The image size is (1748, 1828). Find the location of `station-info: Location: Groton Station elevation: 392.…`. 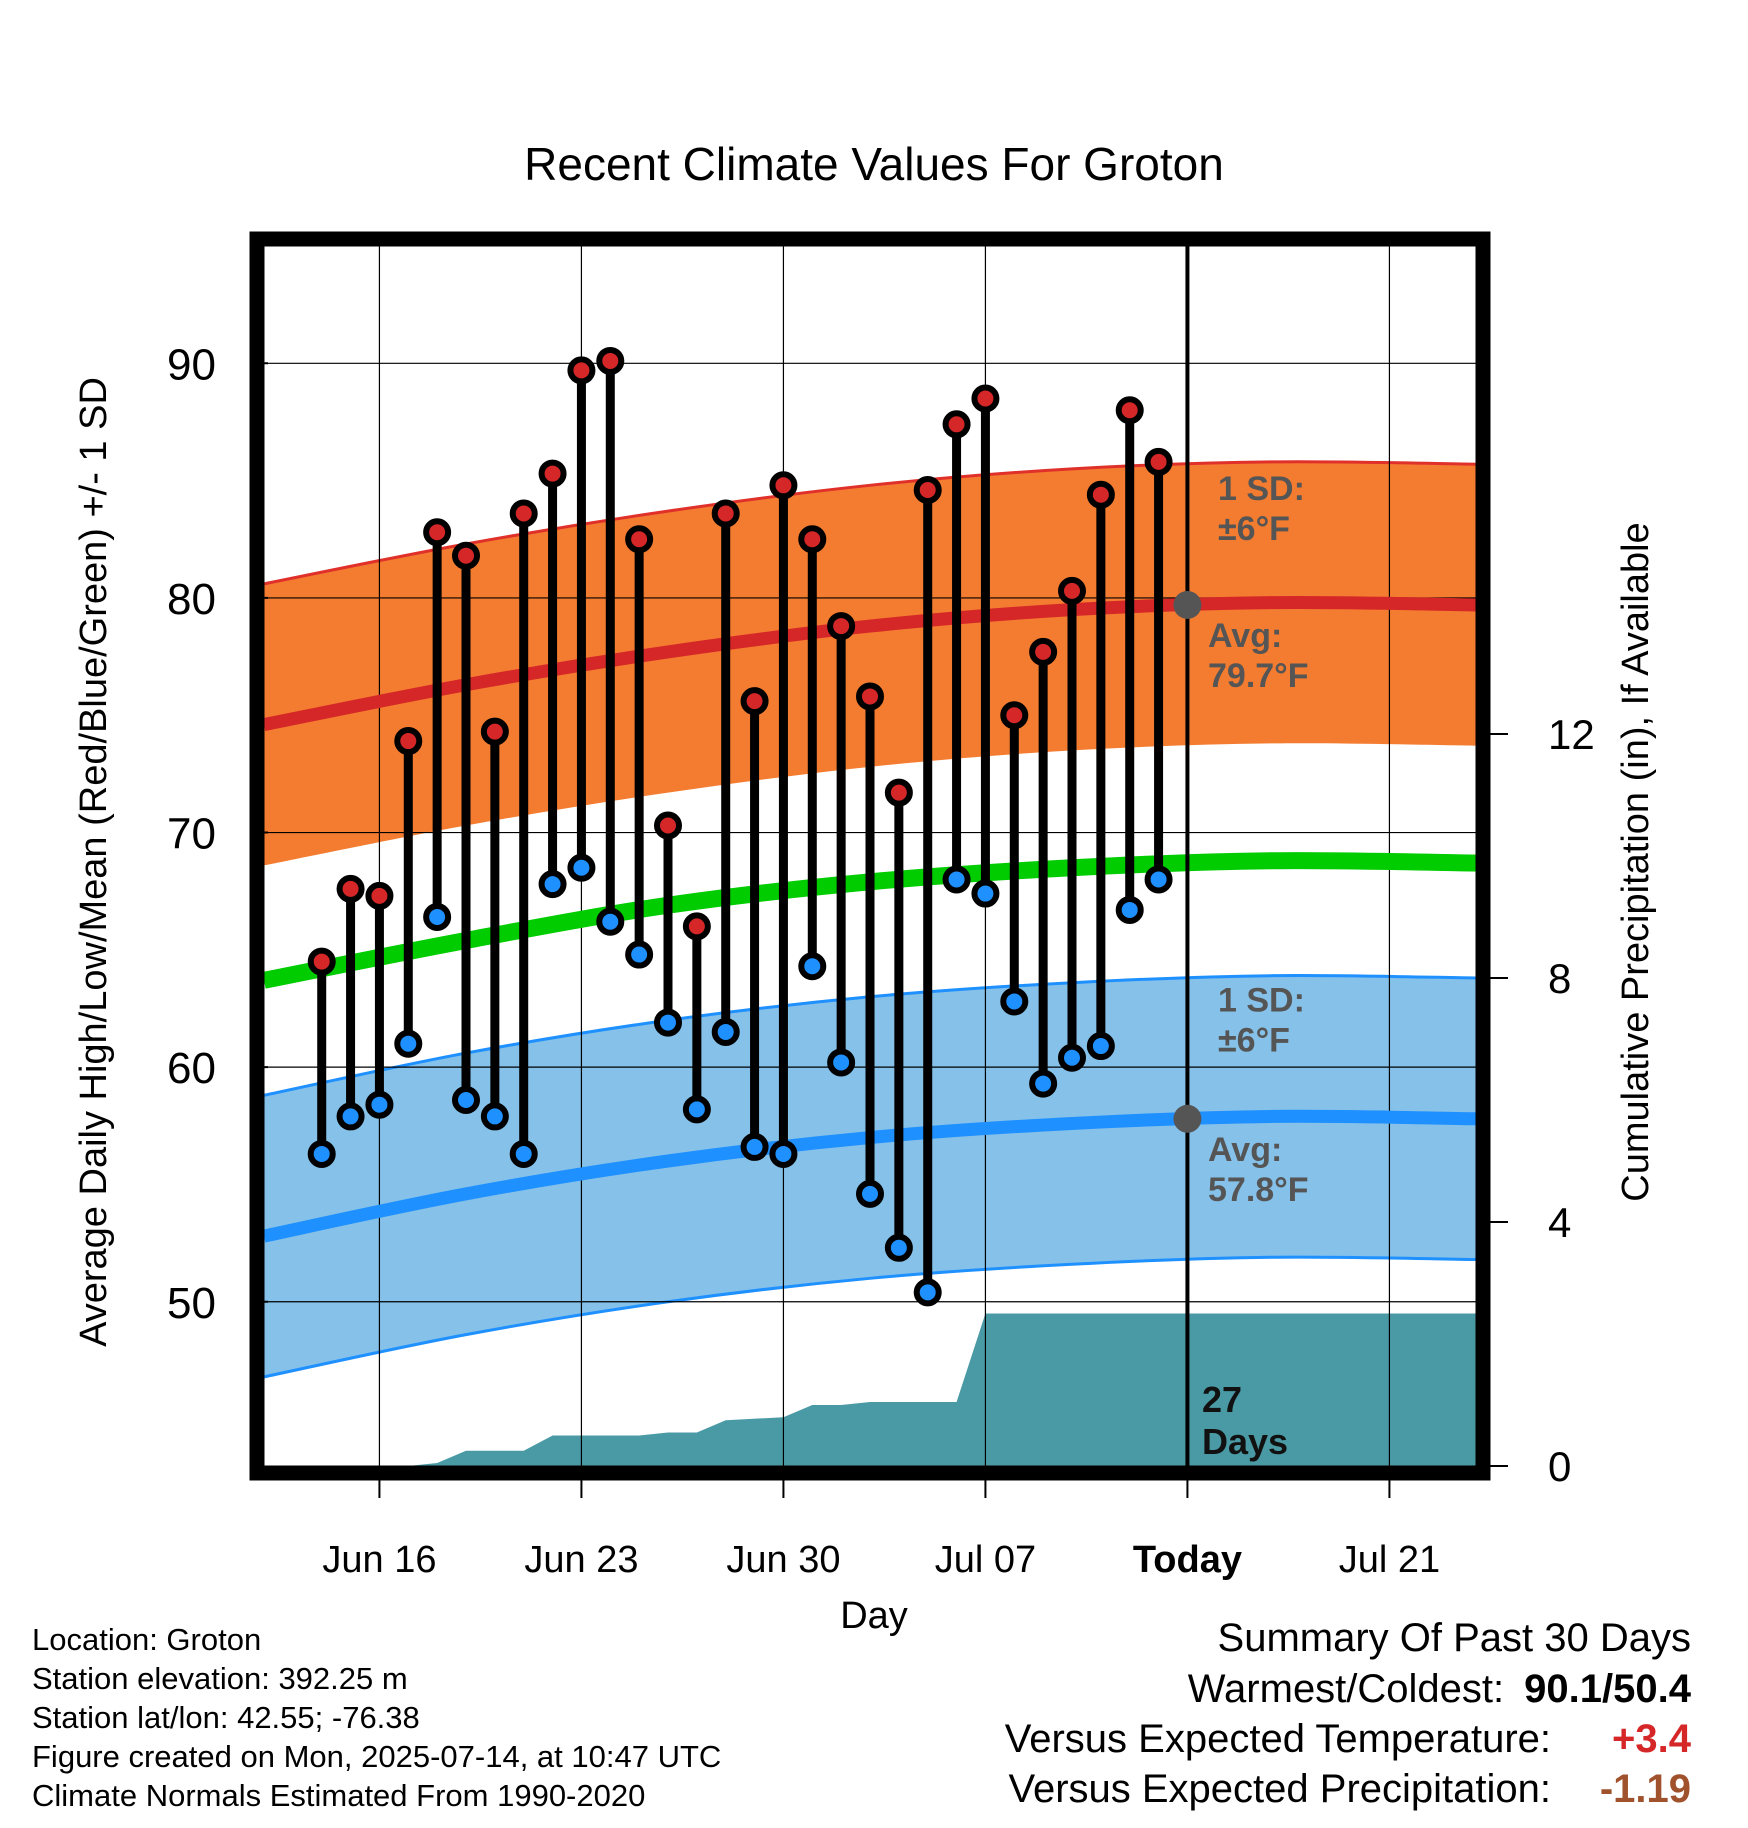

station-info: Location: Groton Station elevation: 392.… is located at coordinates (376, 1717).